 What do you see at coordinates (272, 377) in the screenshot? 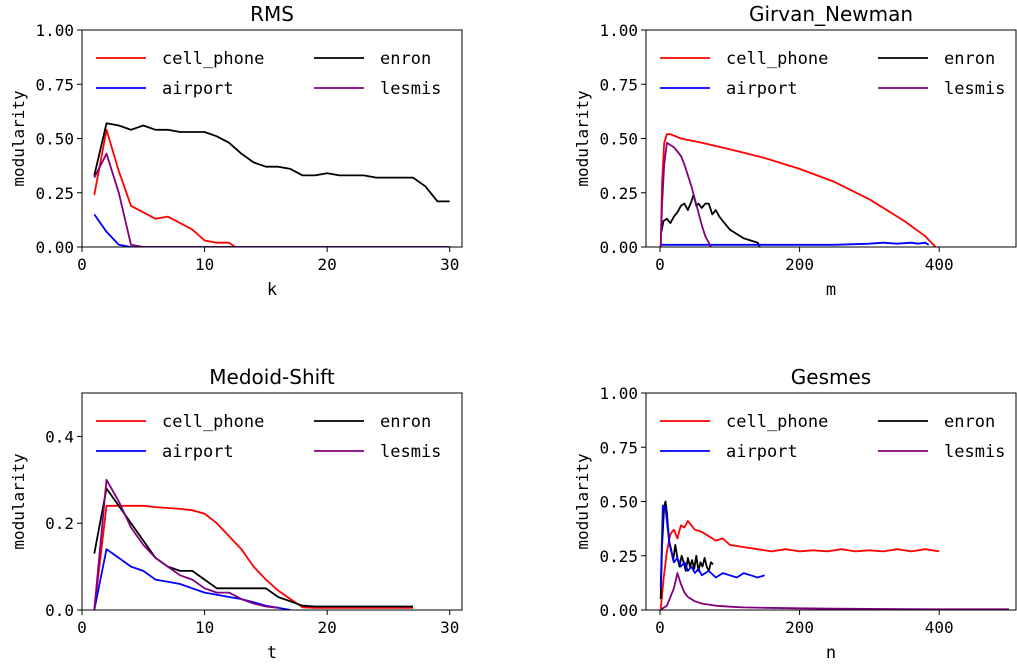
I see `chart-title: Medoid-Shift` at bounding box center [272, 377].